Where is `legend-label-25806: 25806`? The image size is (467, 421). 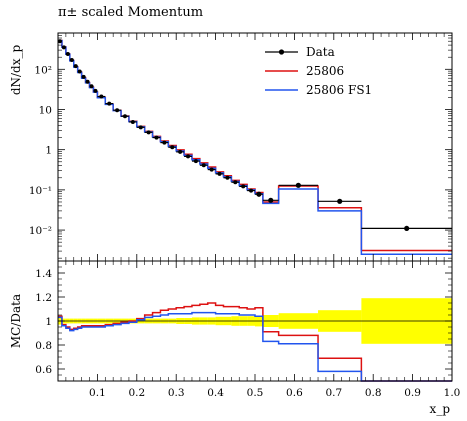
legend-label-25806: 25806 is located at coordinates (325, 71).